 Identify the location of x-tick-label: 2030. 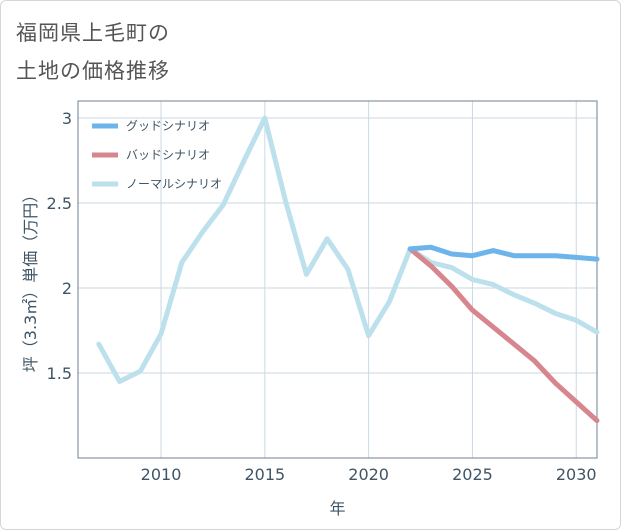
(576, 474).